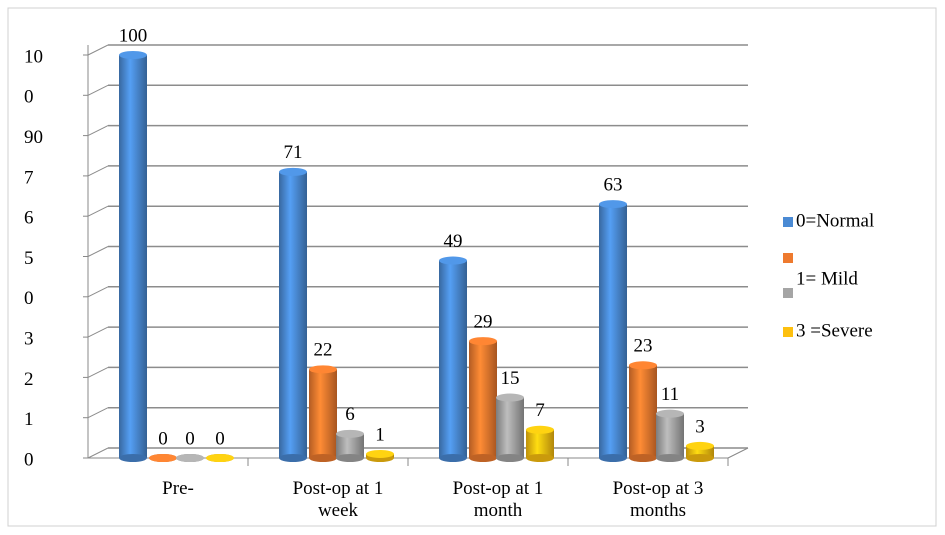  What do you see at coordinates (658, 499) in the screenshot?
I see `x-tick-label: Post-op at 3 months` at bounding box center [658, 499].